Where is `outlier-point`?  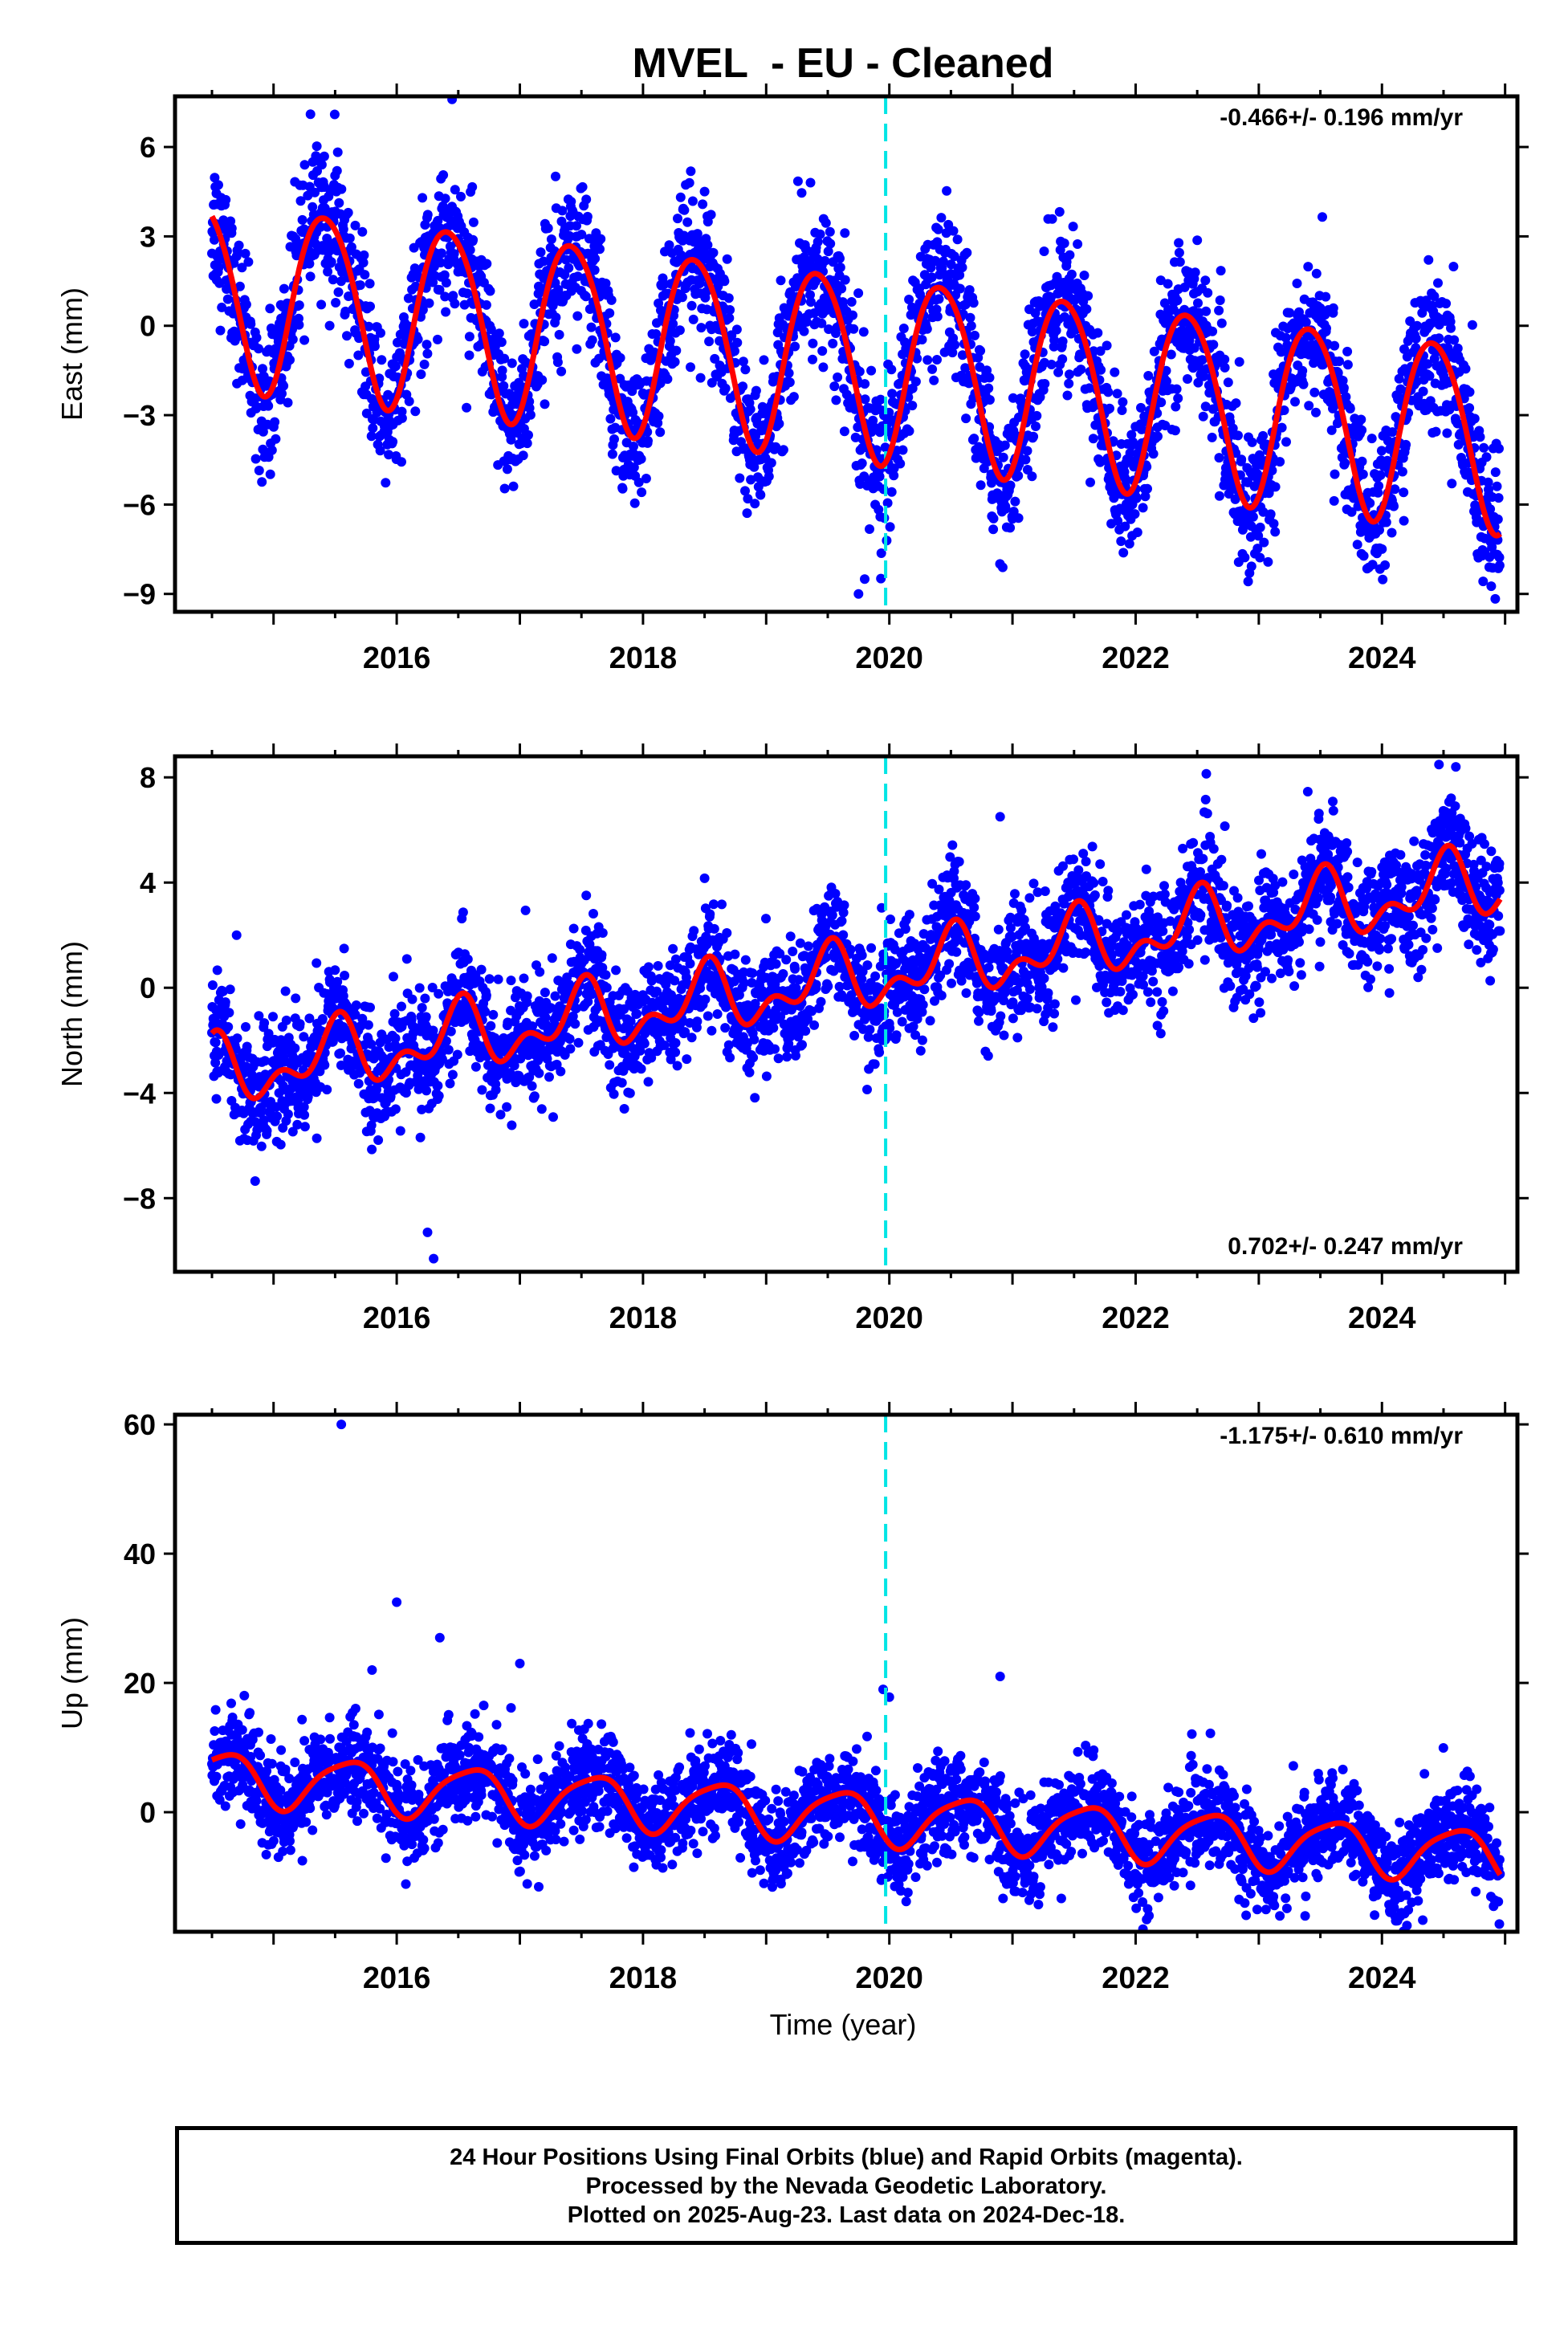
outlier-point is located at coordinates (310, 114).